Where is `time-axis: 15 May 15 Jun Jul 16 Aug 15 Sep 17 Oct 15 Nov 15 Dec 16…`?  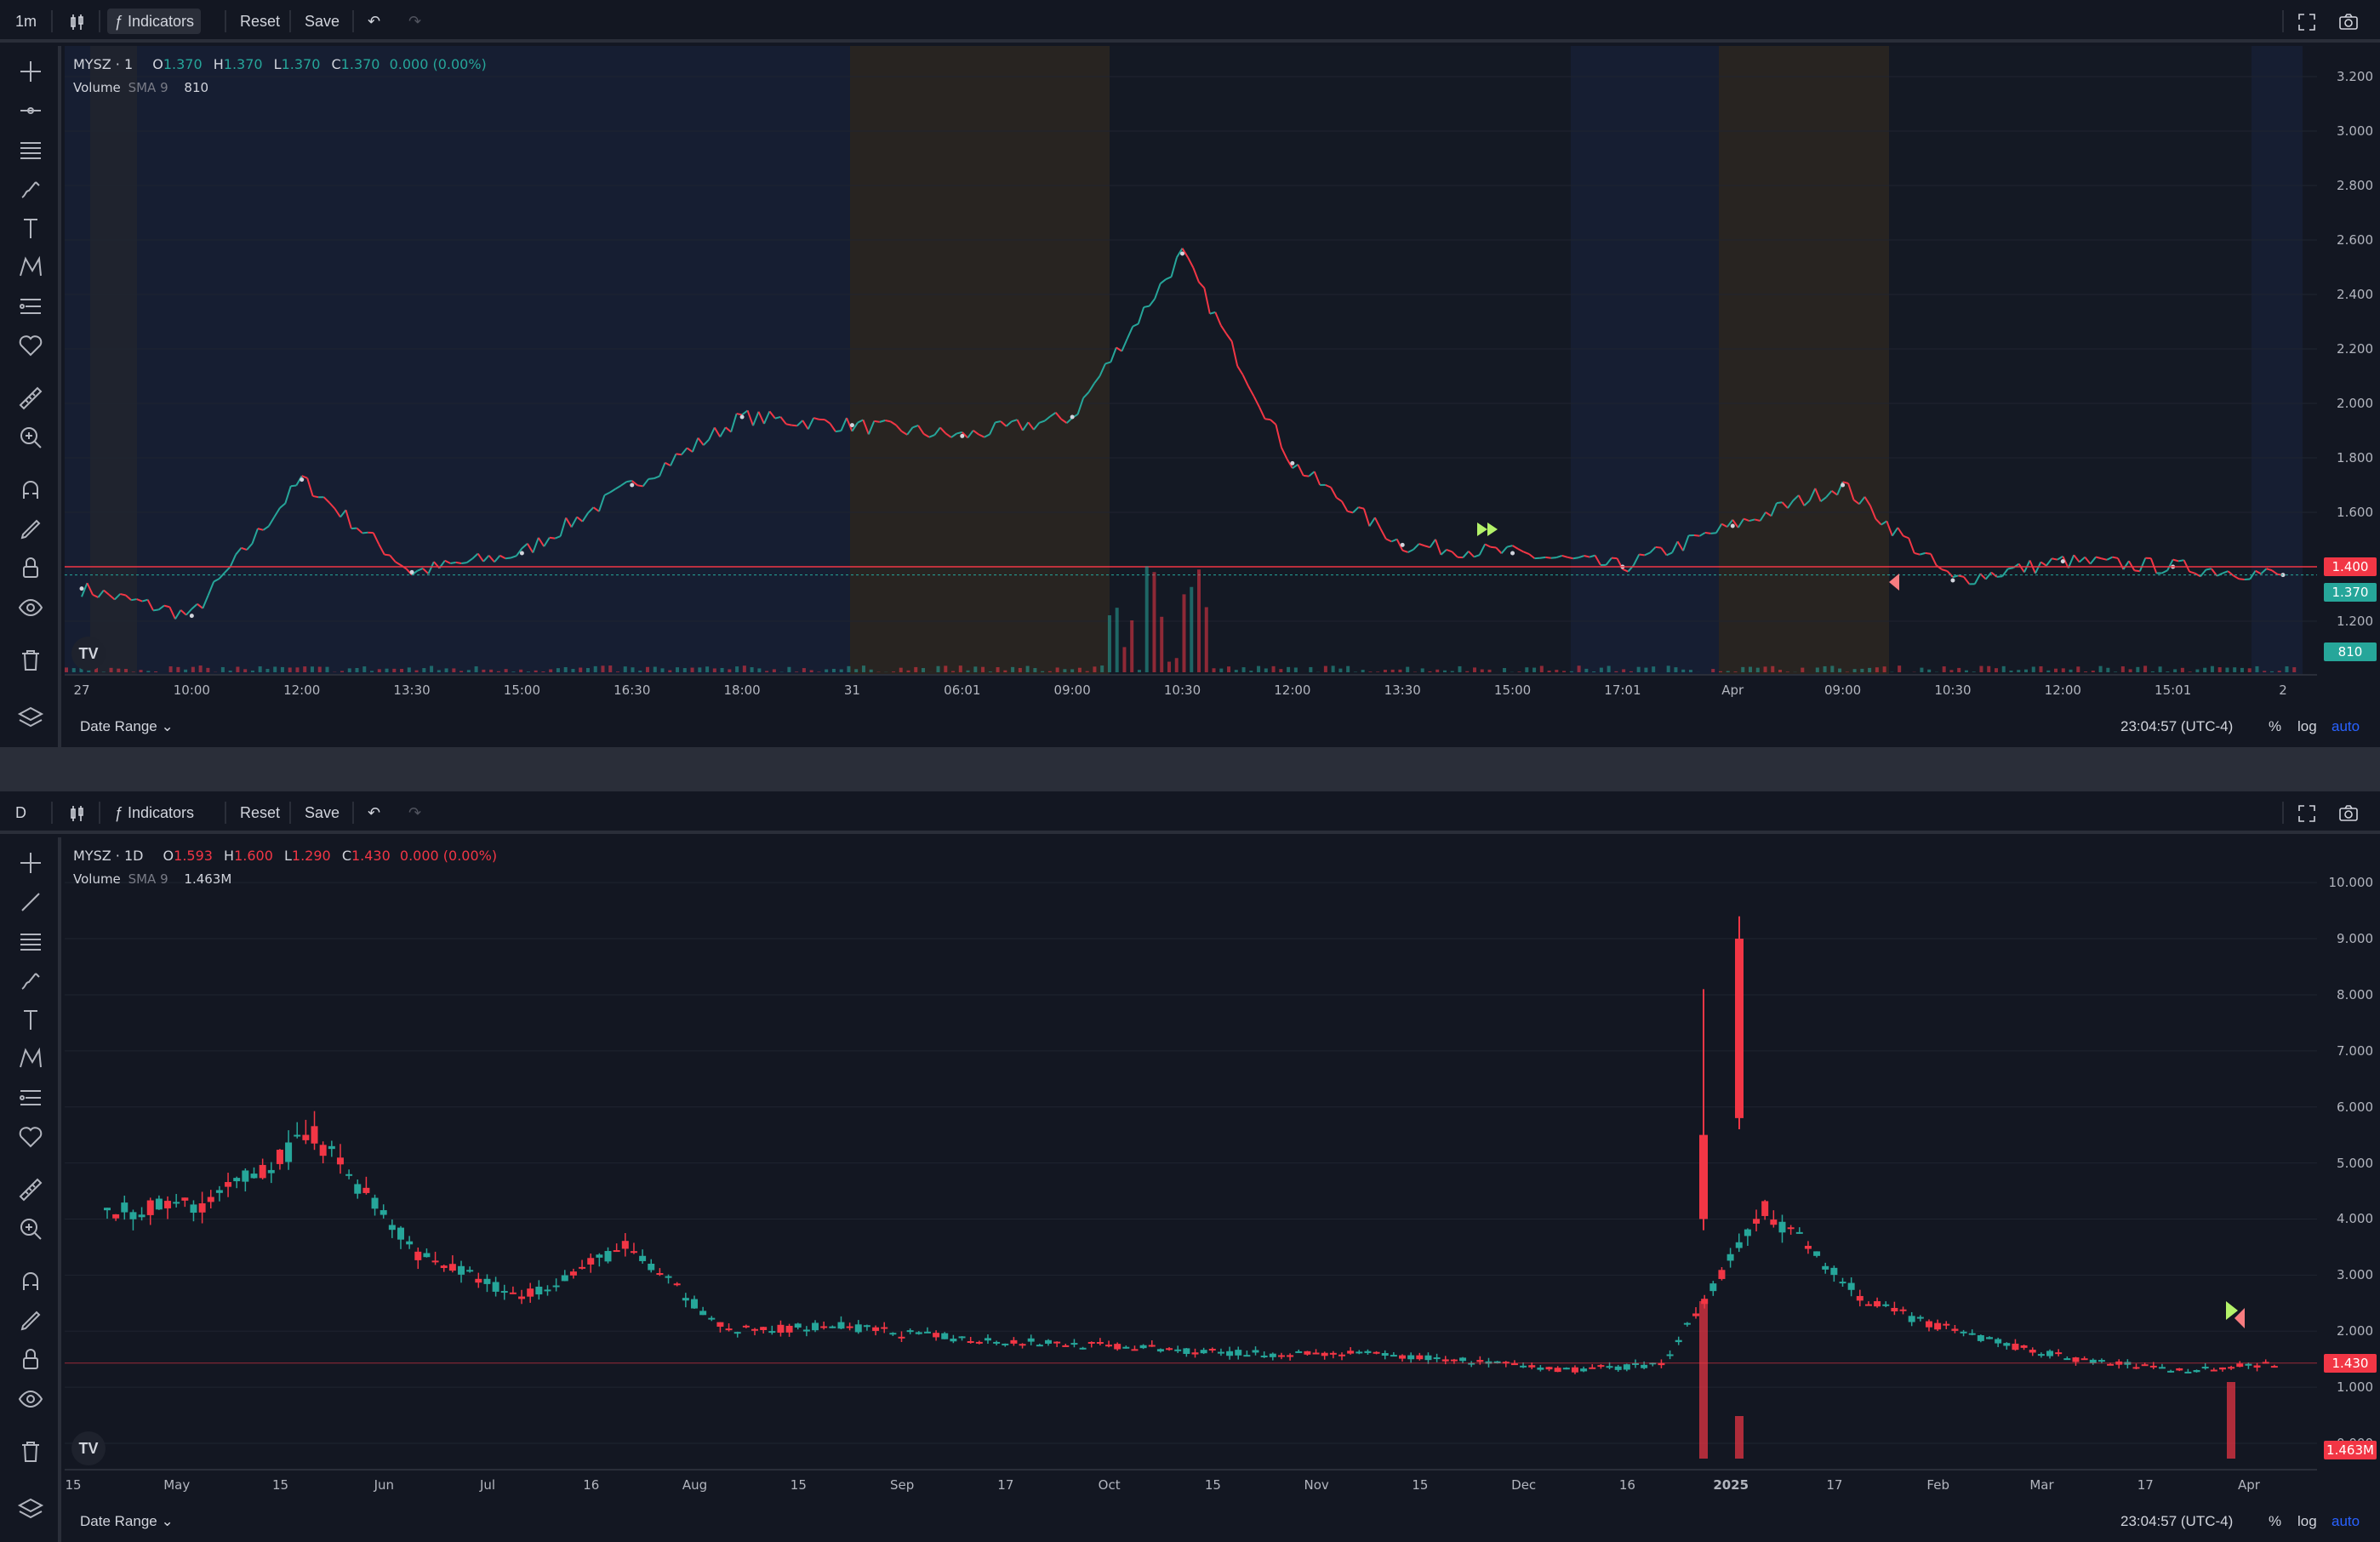
time-axis: 15 May 15 Jun Jul 16 Aug 15 Sep 17 Oct 15 Nov 15 Dec 16… is located at coordinates (1191, 1484).